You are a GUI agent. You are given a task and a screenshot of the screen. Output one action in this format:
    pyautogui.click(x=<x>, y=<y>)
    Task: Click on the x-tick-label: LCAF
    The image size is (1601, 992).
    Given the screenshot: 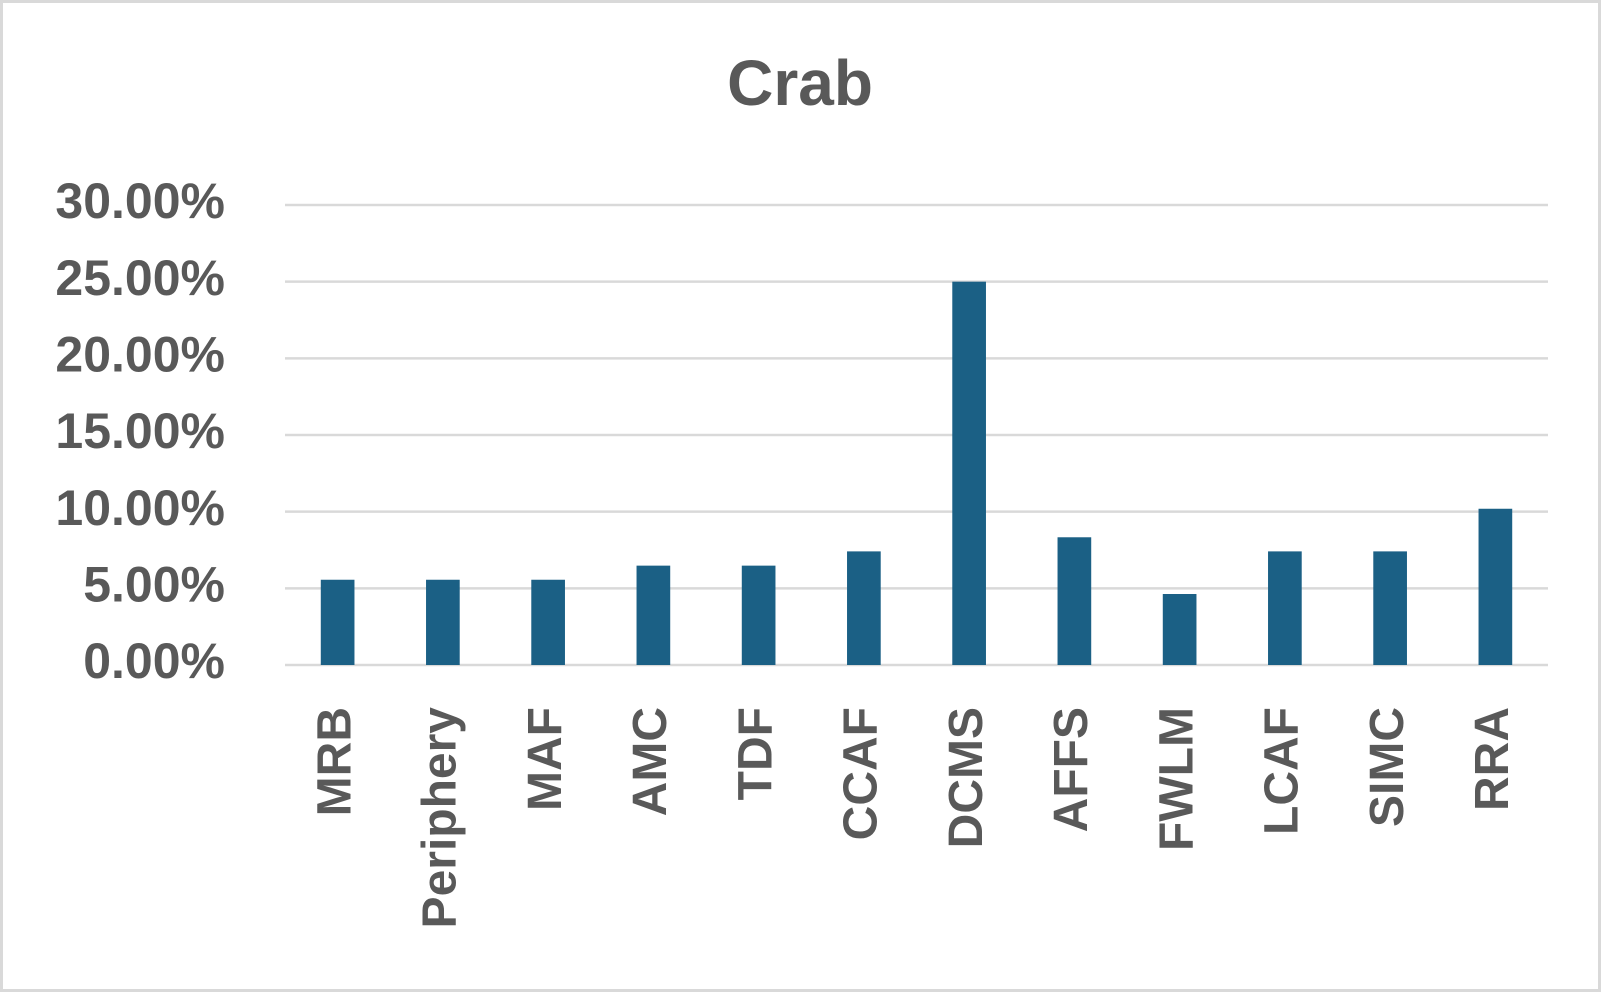 What is the action you would take?
    pyautogui.click(x=1282, y=771)
    